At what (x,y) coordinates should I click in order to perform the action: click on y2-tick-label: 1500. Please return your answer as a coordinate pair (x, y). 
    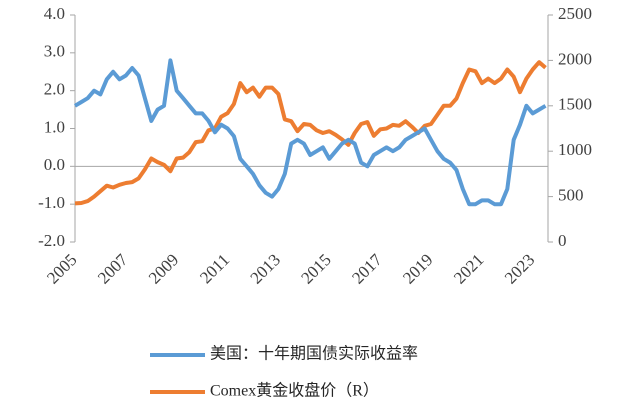
    Looking at the image, I should click on (575, 104).